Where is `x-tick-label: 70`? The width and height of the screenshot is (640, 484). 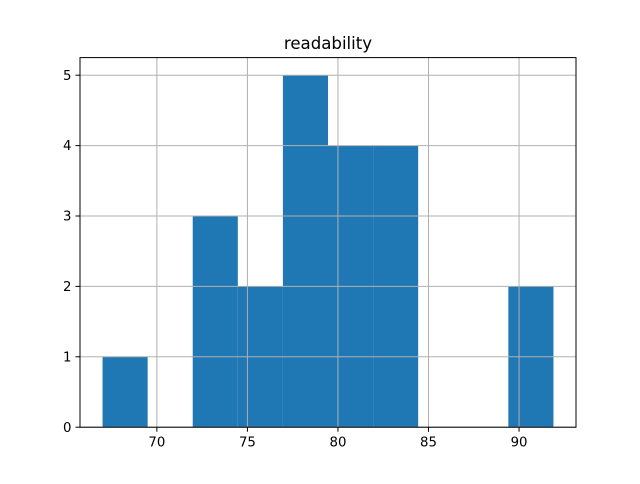 x-tick-label: 70 is located at coordinates (156, 443).